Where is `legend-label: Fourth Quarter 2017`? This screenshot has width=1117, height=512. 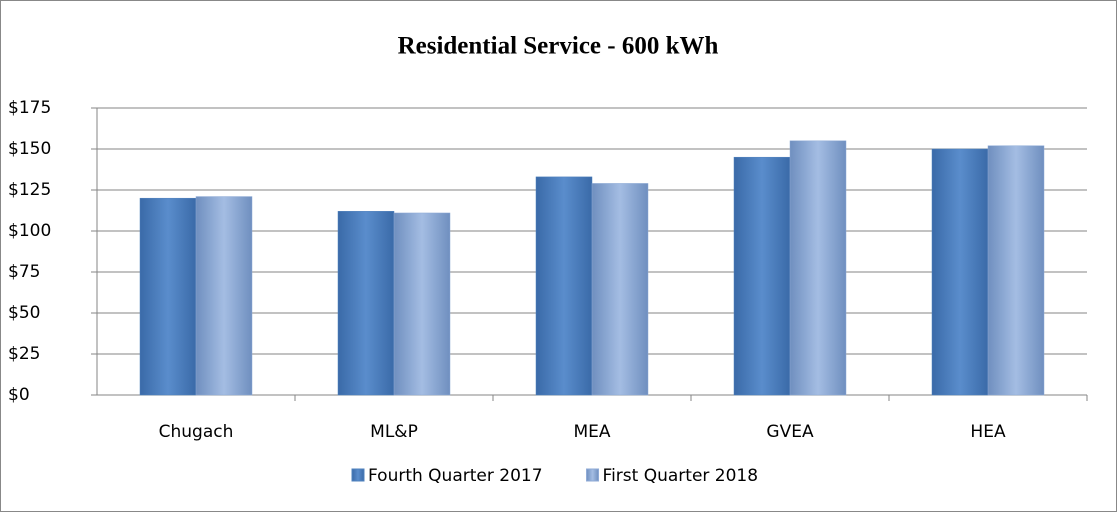 legend-label: Fourth Quarter 2017 is located at coordinates (455, 476).